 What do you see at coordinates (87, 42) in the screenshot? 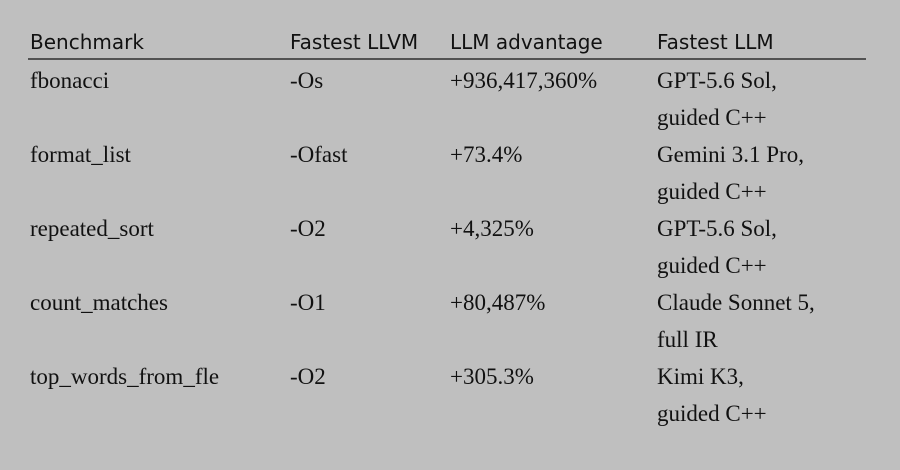
I see `header-cell: Benchmark` at bounding box center [87, 42].